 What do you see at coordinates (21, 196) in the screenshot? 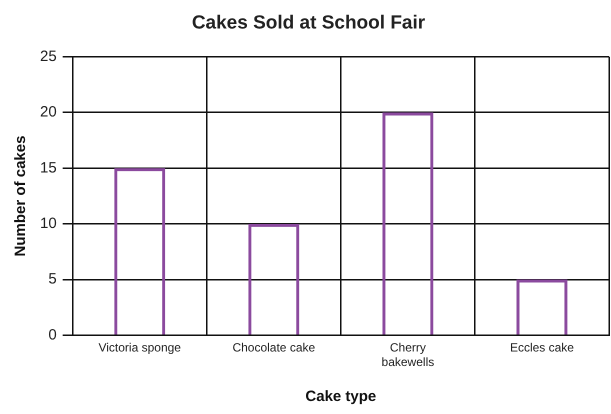
I see `y-axis-title: Number of cakes` at bounding box center [21, 196].